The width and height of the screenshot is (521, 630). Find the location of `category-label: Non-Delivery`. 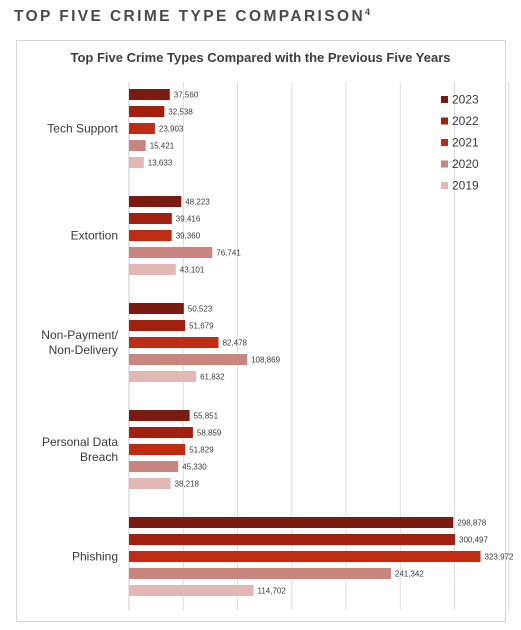

category-label: Non-Delivery is located at coordinates (83, 350).